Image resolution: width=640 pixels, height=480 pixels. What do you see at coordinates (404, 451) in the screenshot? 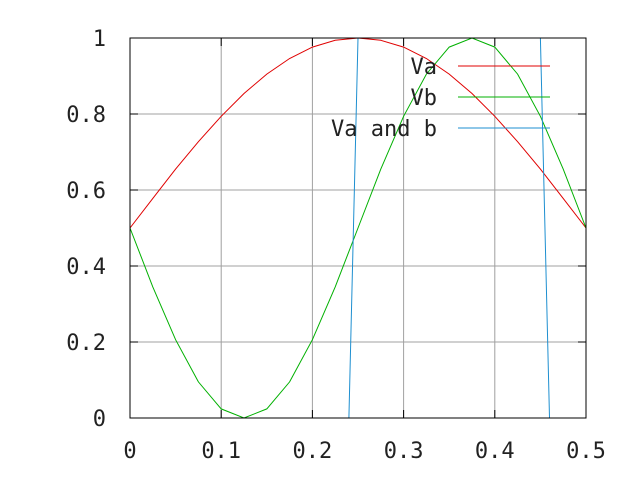
I see `x-tick-label: 0.3` at bounding box center [404, 451].